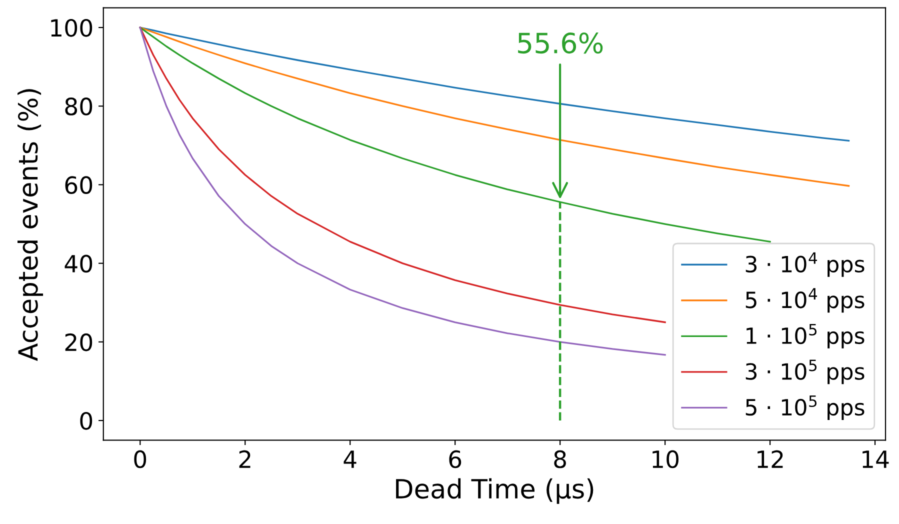 The height and width of the screenshot is (524, 899). I want to click on y-tick-label: 20, so click(78, 342).